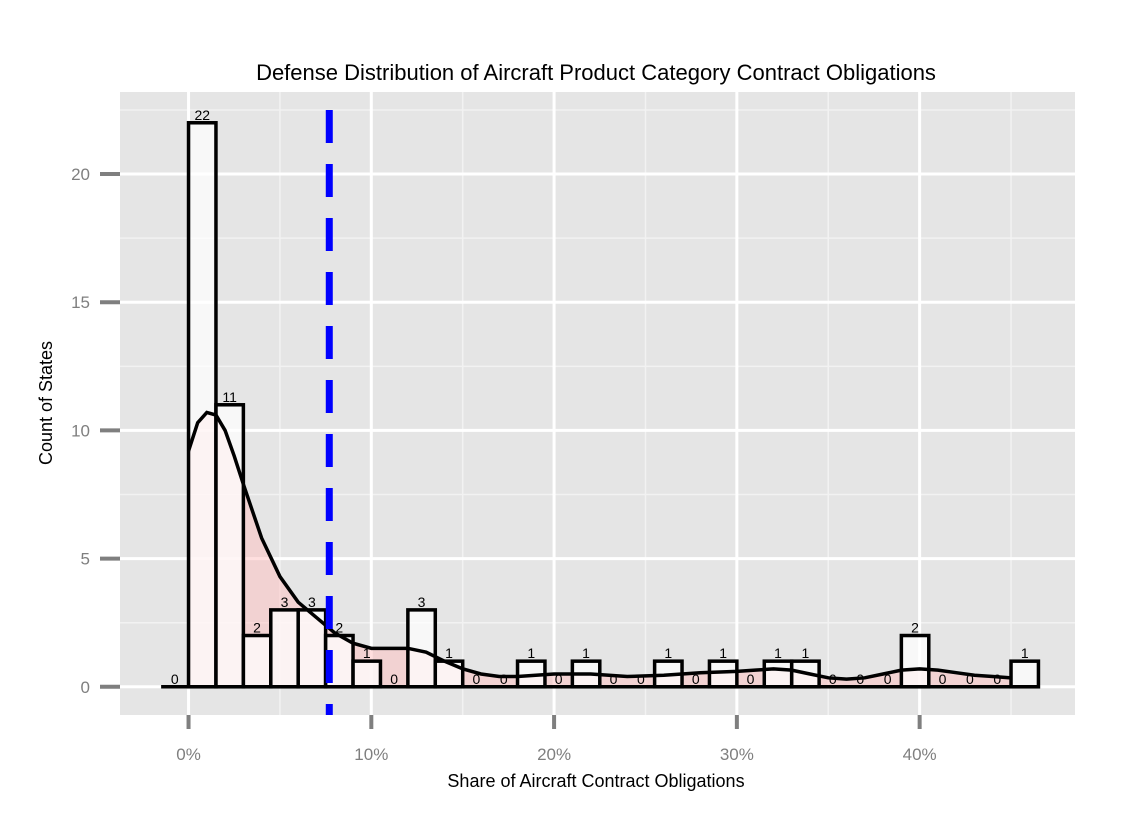 This screenshot has width=1125, height=825. I want to click on y-tick-label: 15, so click(80, 302).